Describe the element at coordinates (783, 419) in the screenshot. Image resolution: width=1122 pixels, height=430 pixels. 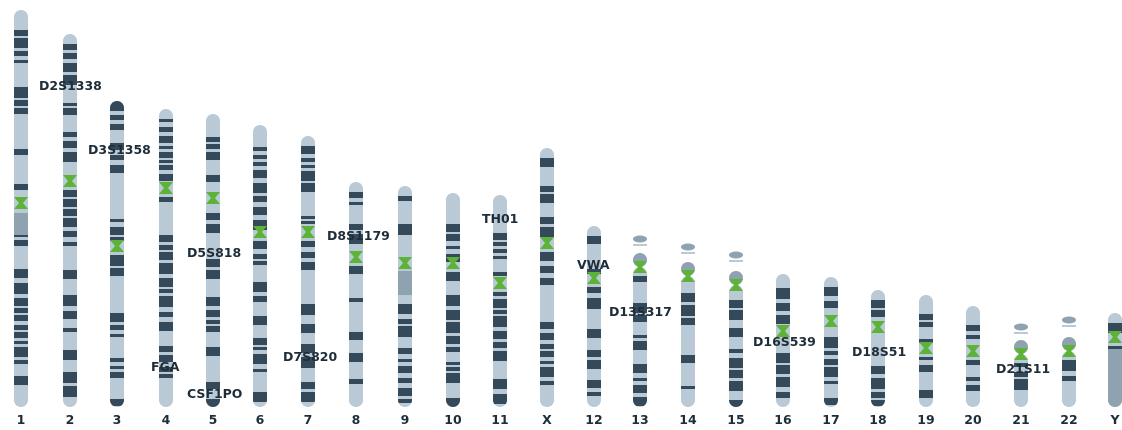
I see `chromosome-label-16: 16` at that location.